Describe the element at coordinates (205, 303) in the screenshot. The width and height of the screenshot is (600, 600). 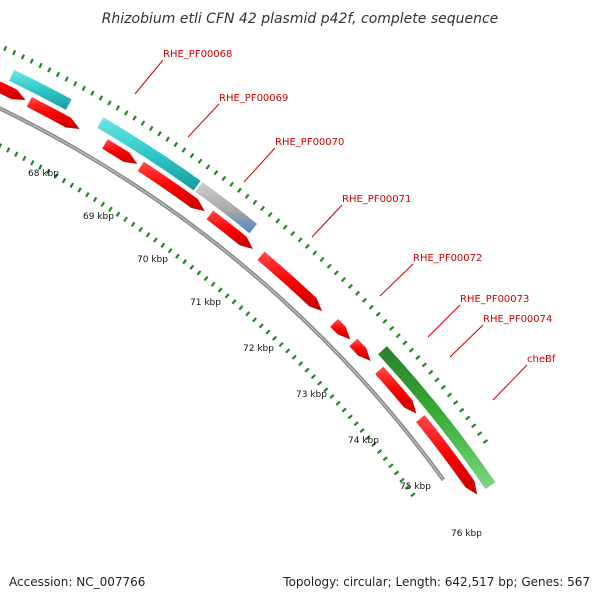
I see `kbp-label: 71 kbp` at that location.